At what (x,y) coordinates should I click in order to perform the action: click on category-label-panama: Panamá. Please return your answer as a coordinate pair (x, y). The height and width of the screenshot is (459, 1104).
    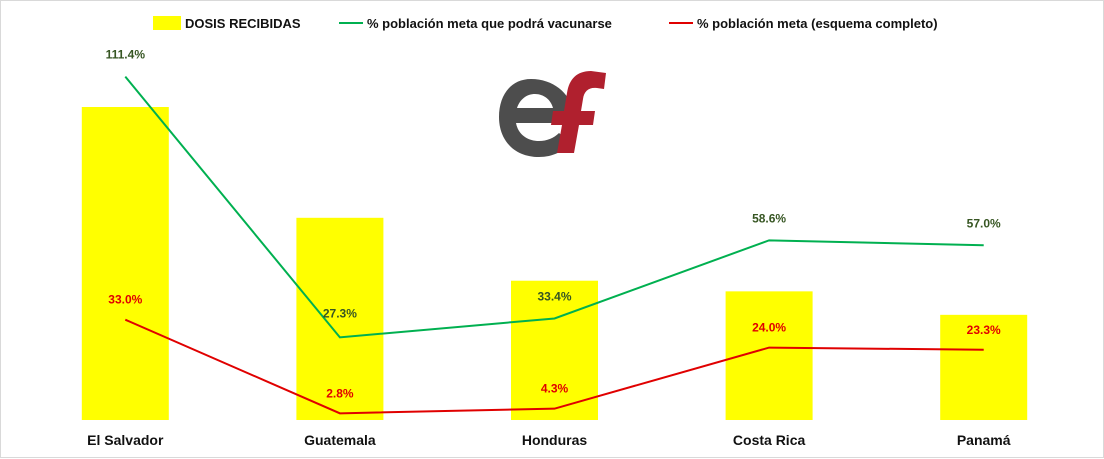
    Looking at the image, I should click on (984, 440).